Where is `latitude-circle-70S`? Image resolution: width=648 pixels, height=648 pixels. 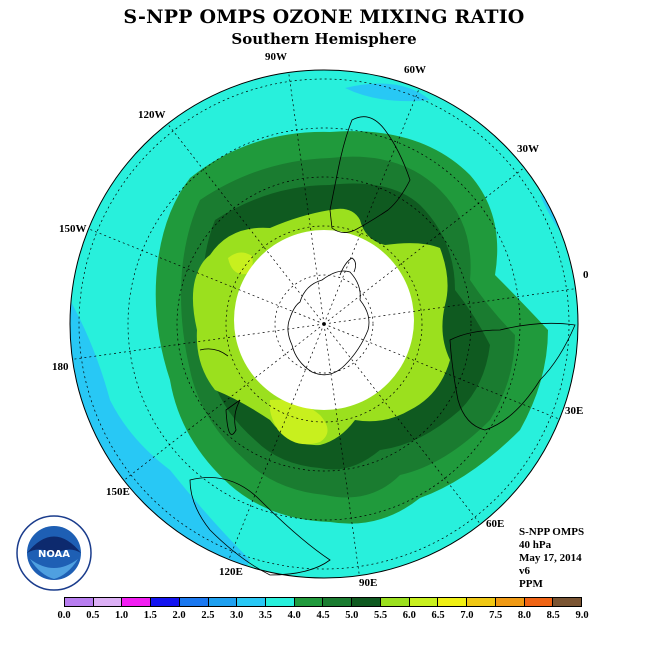
latitude-circle-70S is located at coordinates (324, 324).